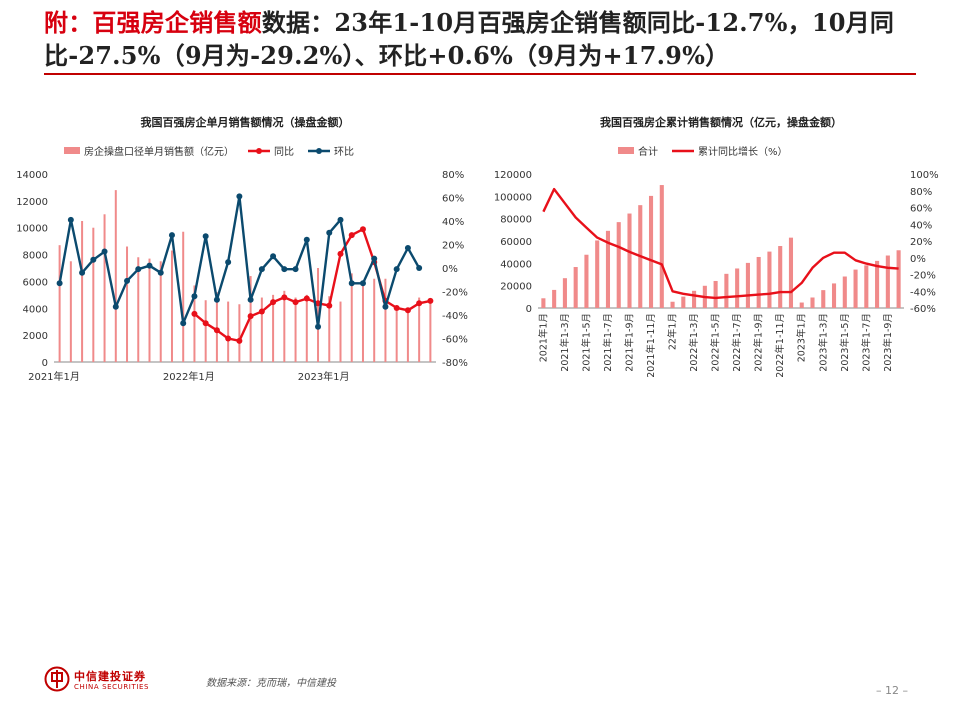 The image size is (960, 720). What do you see at coordinates (921, 225) in the screenshot?
I see `y-right-tick-label: 40%` at bounding box center [921, 225].